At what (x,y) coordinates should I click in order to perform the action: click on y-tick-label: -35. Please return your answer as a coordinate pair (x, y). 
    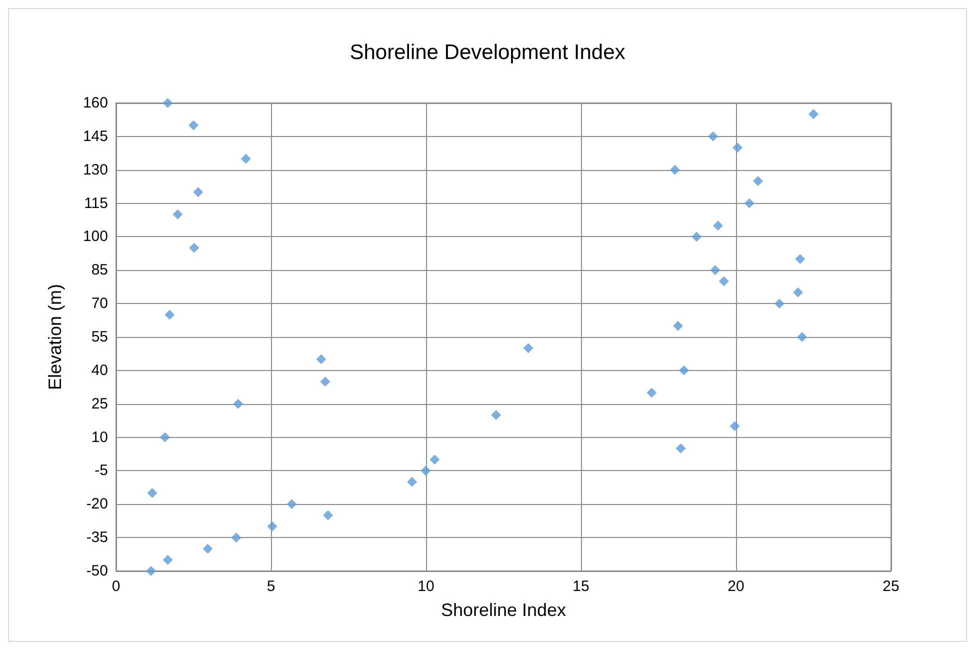
    Looking at the image, I should click on (97, 537).